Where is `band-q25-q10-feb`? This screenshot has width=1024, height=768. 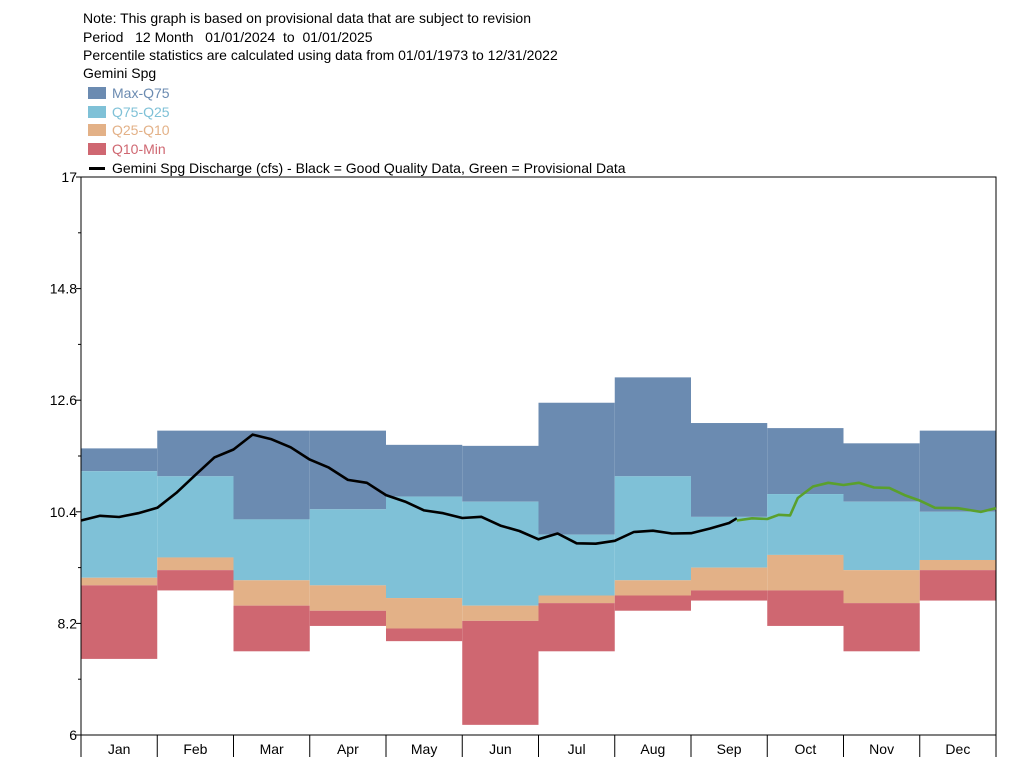 band-q25-q10-feb is located at coordinates (195, 564).